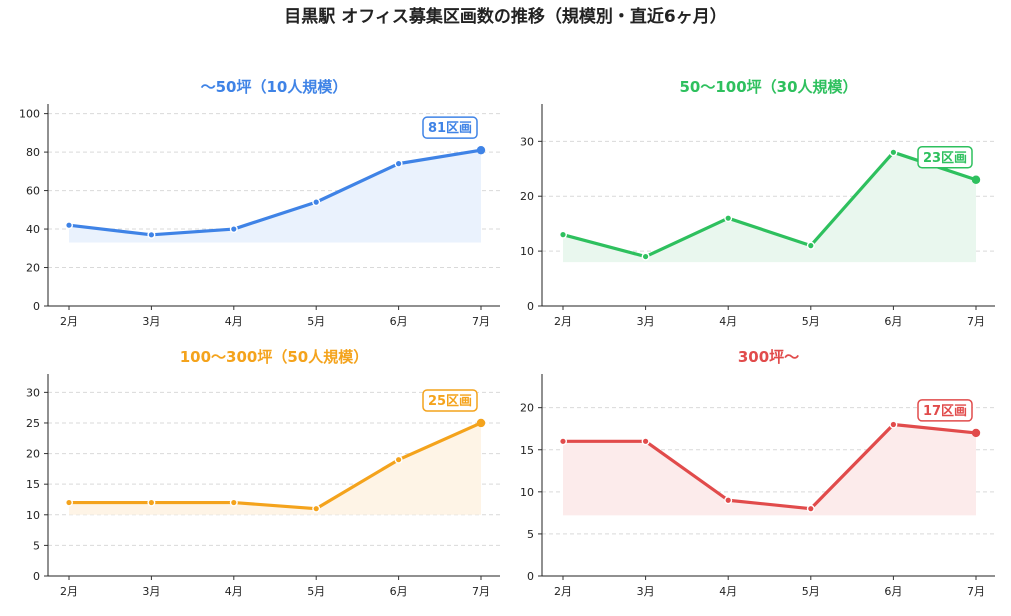 This screenshot has width=1011, height=616. Describe the element at coordinates (768, 87) in the screenshot. I see `panel-title-1: 50〜100坪（30人規模）` at that location.